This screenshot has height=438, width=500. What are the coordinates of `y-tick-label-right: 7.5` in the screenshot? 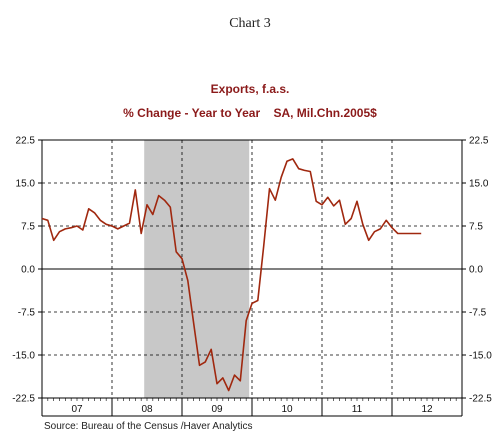 It's located at (476, 227).